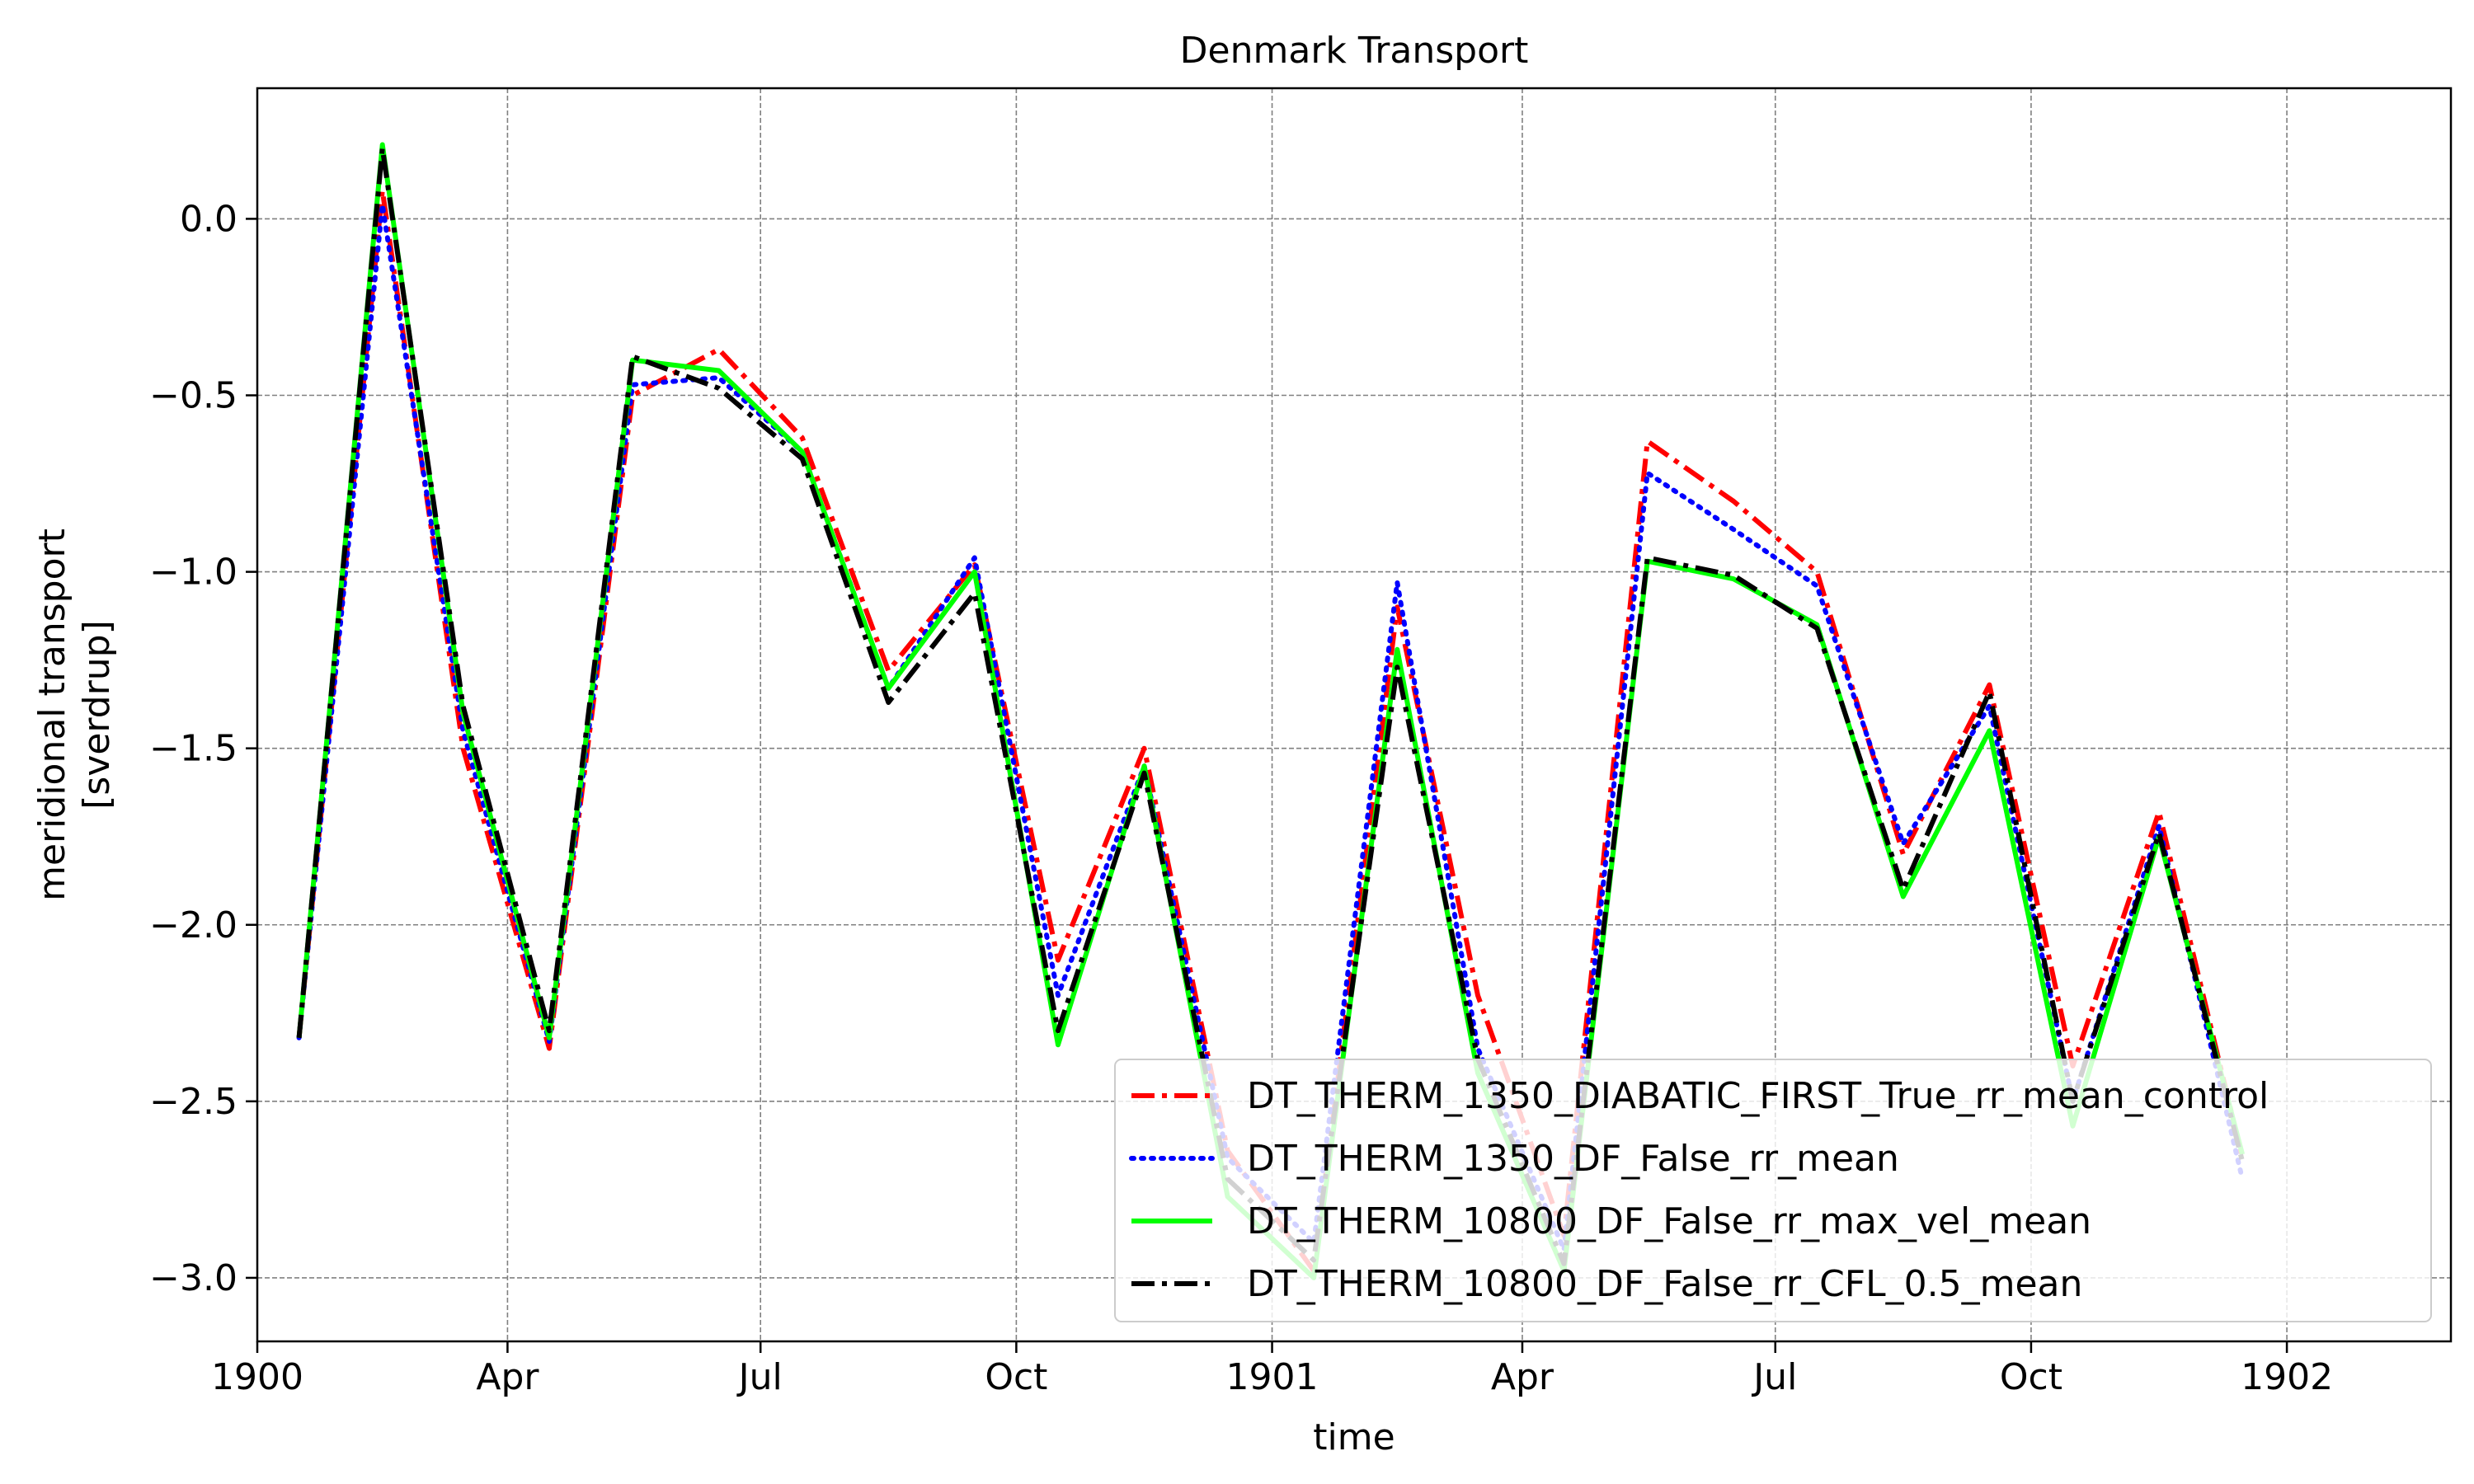  I want to click on x-tick-label: 1900, so click(257, 1377).